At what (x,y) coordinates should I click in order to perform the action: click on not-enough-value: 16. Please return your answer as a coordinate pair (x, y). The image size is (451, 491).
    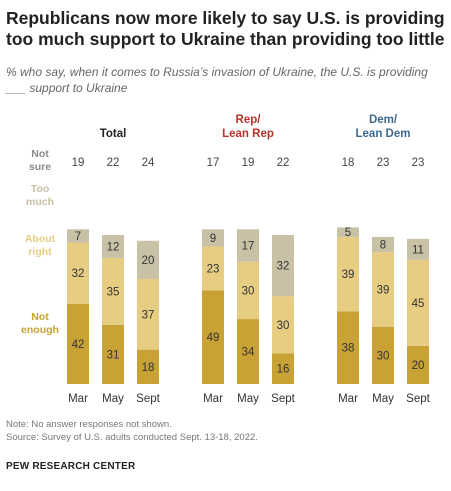
    Looking at the image, I should click on (283, 370).